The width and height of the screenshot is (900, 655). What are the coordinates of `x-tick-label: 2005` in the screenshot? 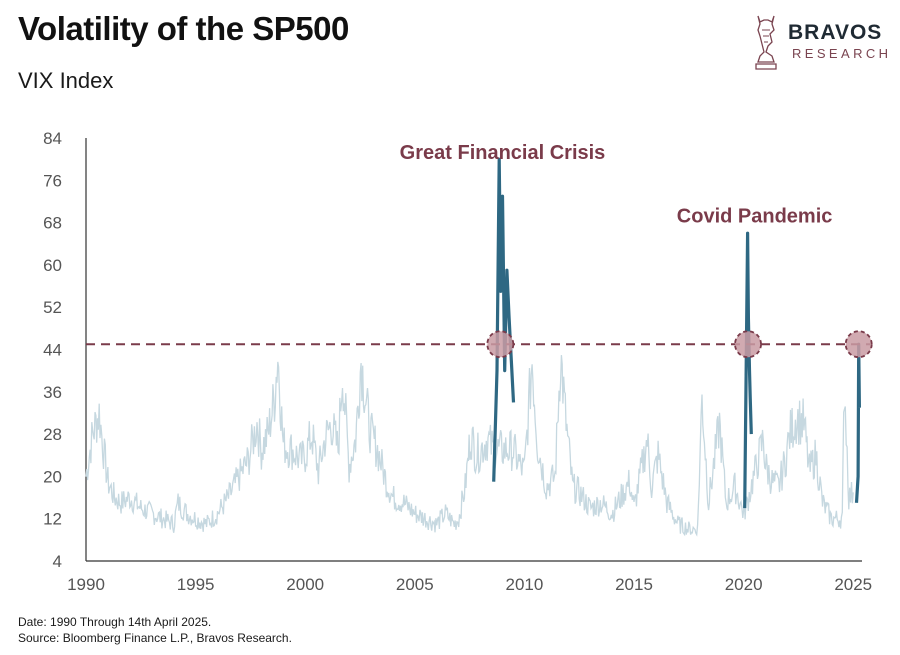 It's located at (415, 584).